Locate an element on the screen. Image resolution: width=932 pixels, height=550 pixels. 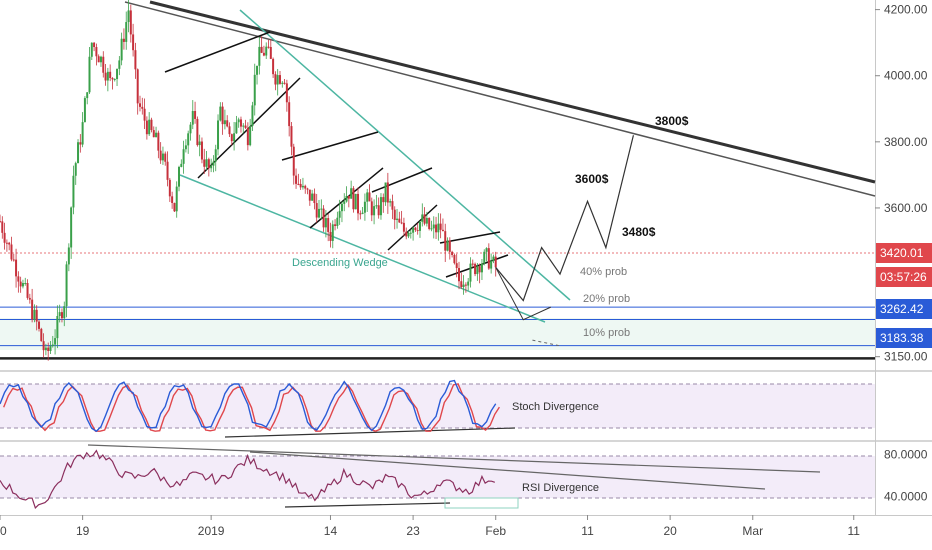
price-tag-label: 3420.01 is located at coordinates (902, 253).